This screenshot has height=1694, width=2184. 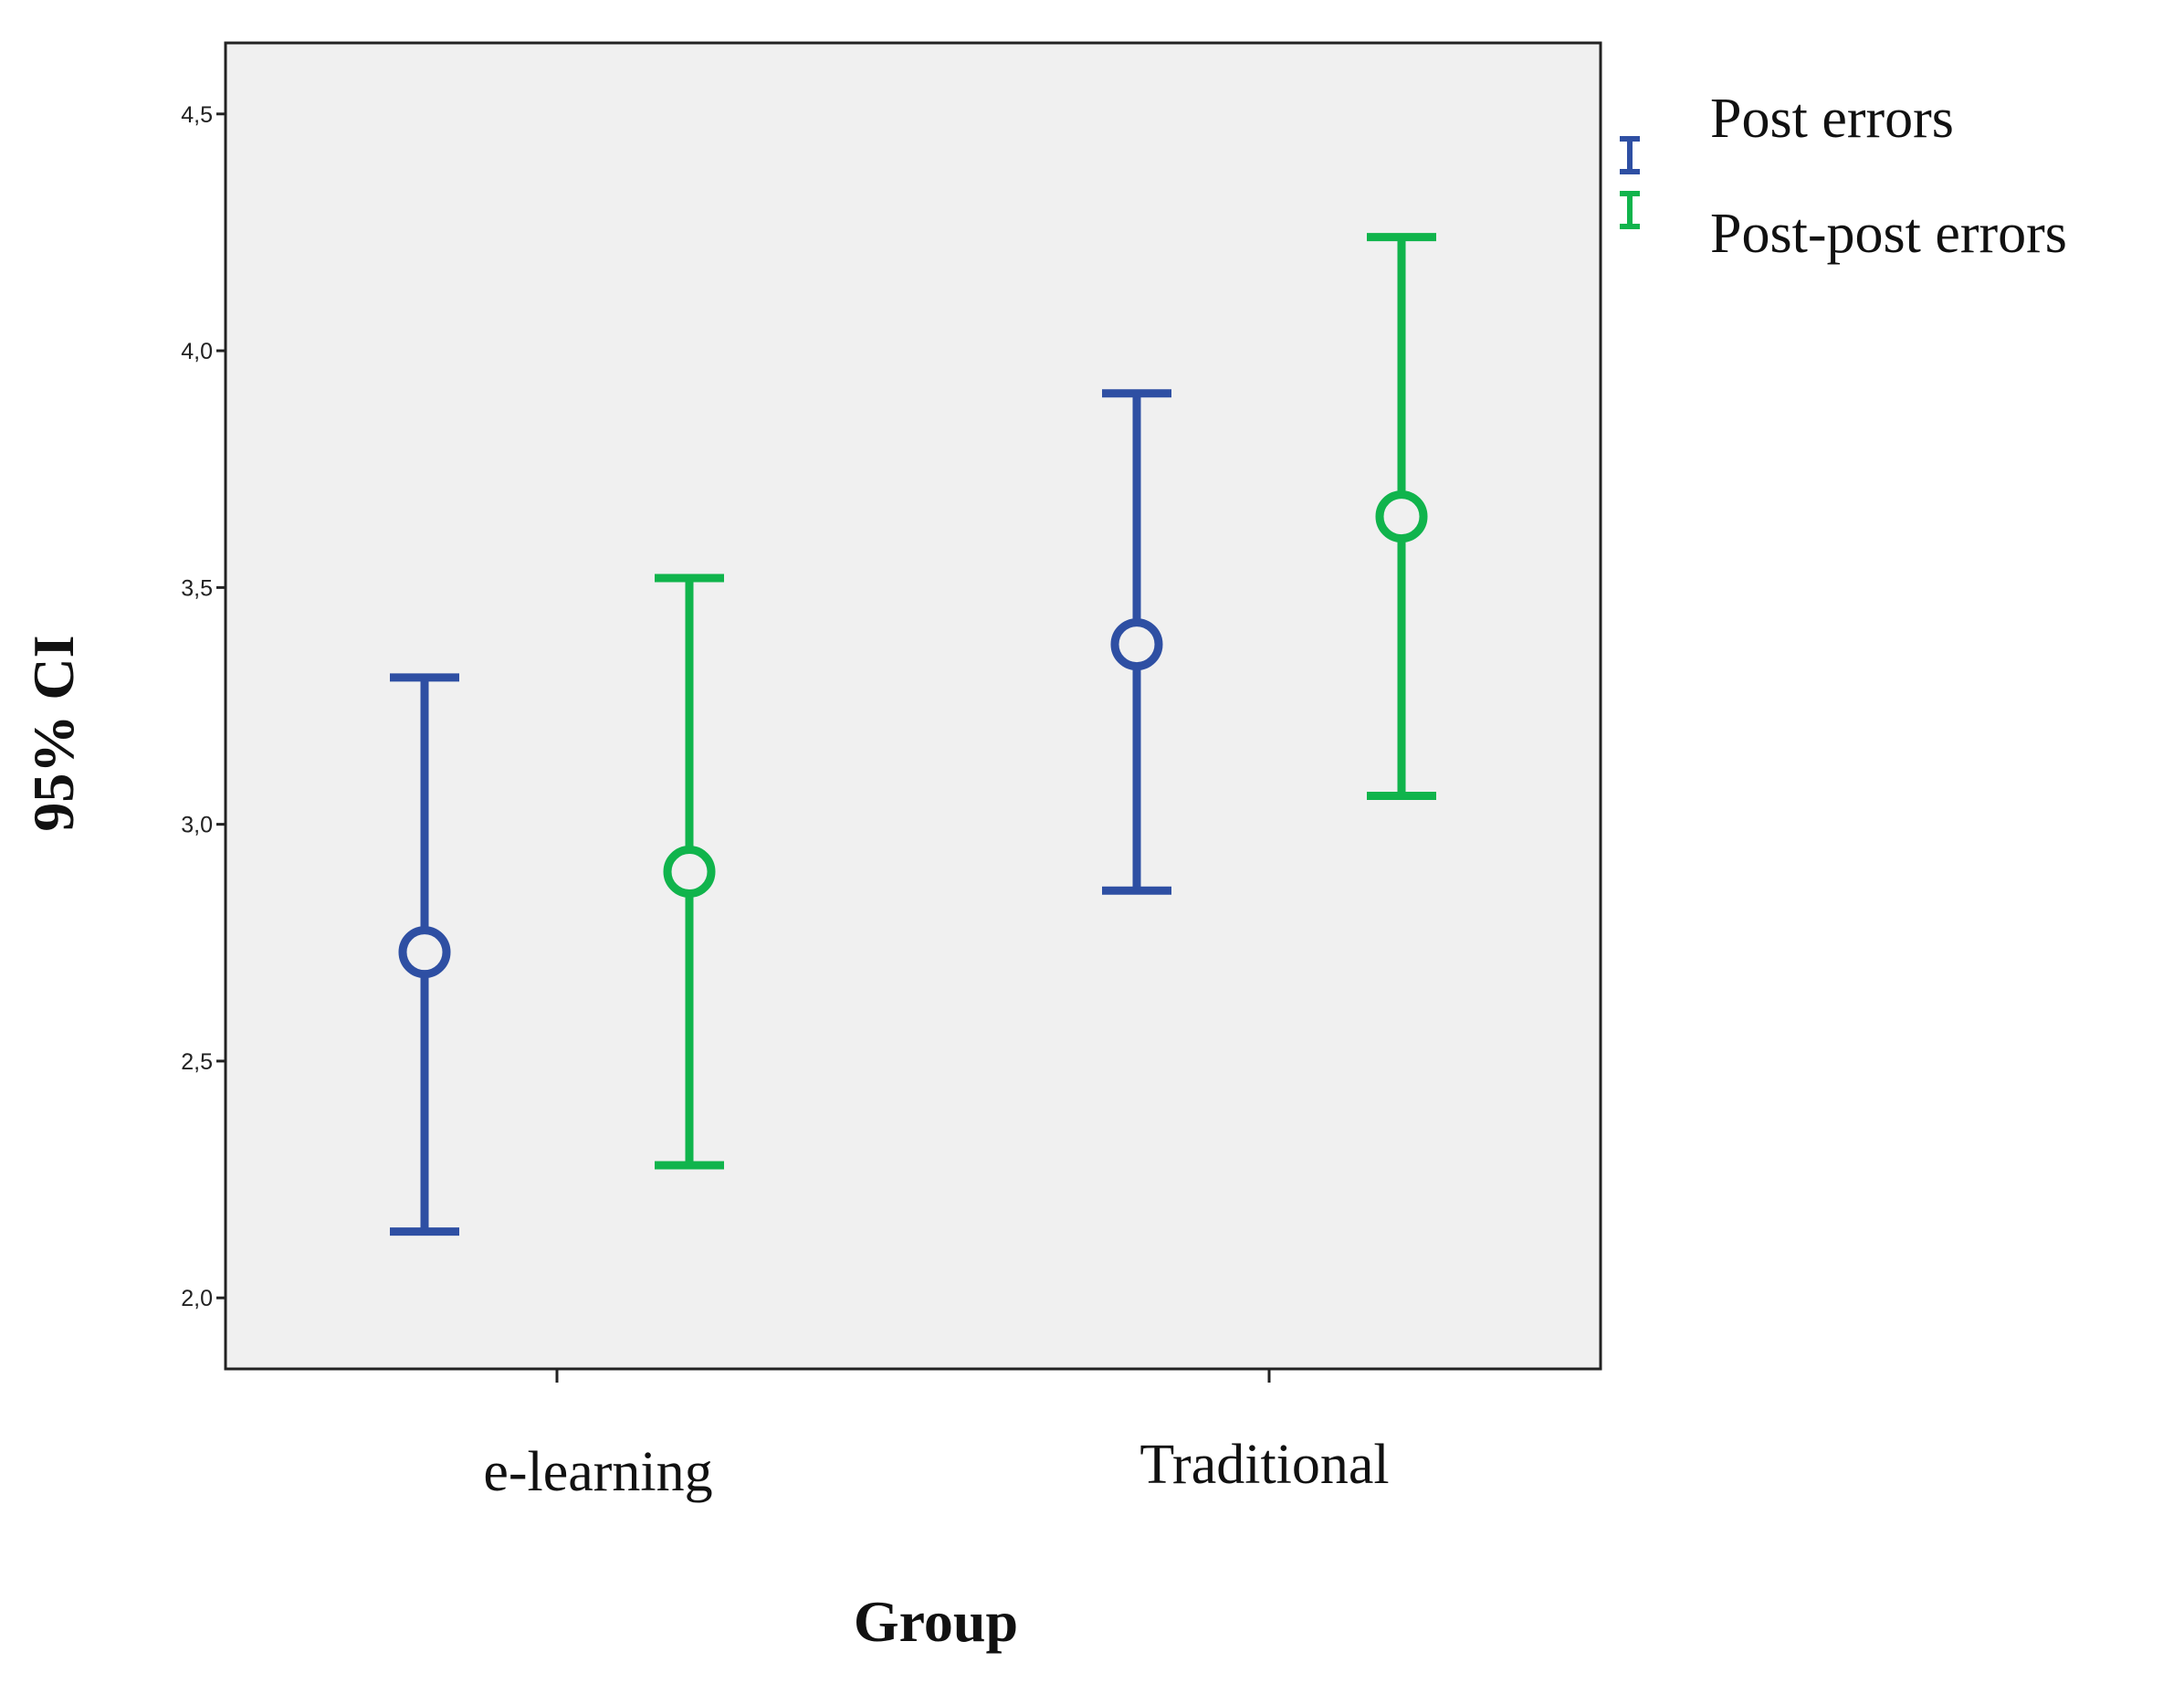 What do you see at coordinates (197, 351) in the screenshot?
I see `y-tick-label: 4,0` at bounding box center [197, 351].